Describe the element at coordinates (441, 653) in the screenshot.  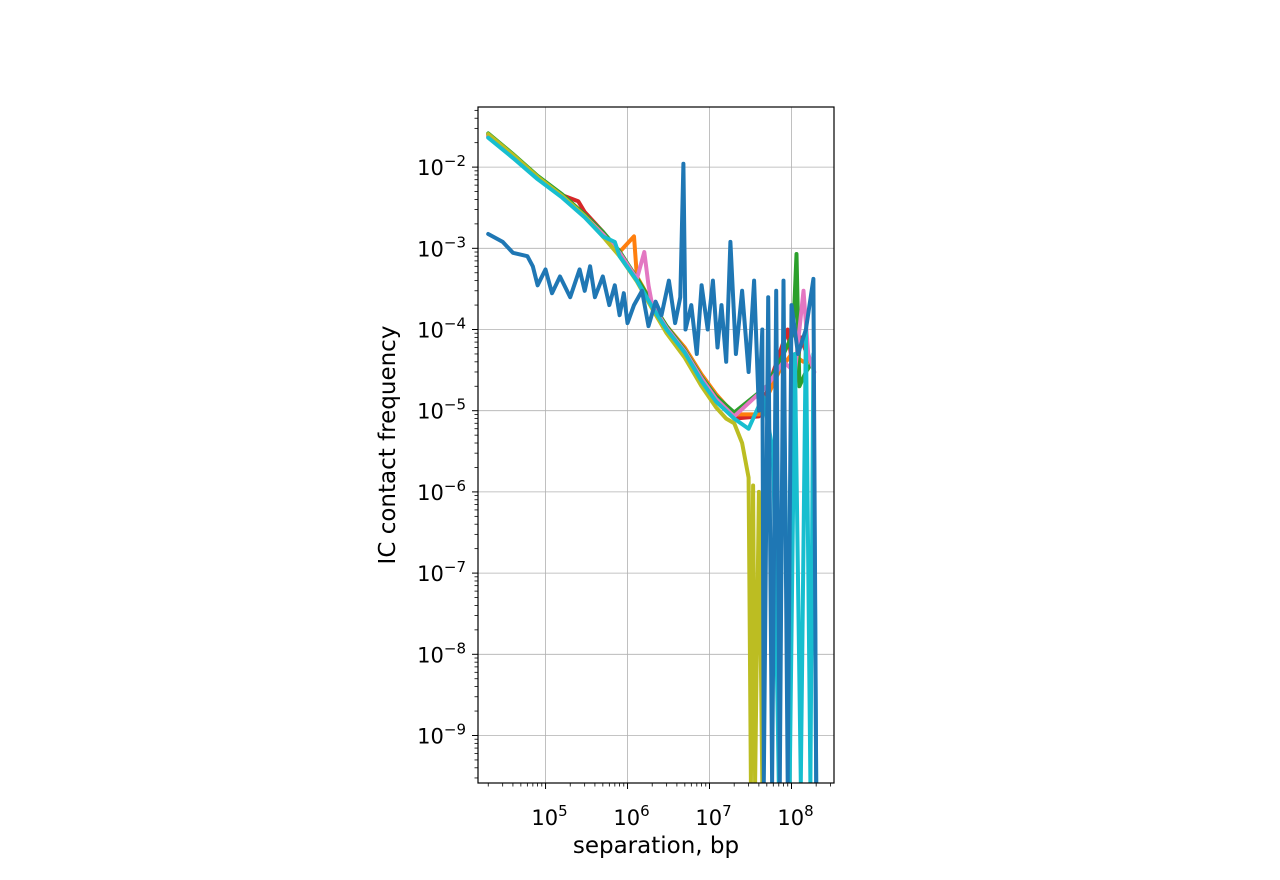
I see `y-tick-label: 10⁻⁸` at that location.